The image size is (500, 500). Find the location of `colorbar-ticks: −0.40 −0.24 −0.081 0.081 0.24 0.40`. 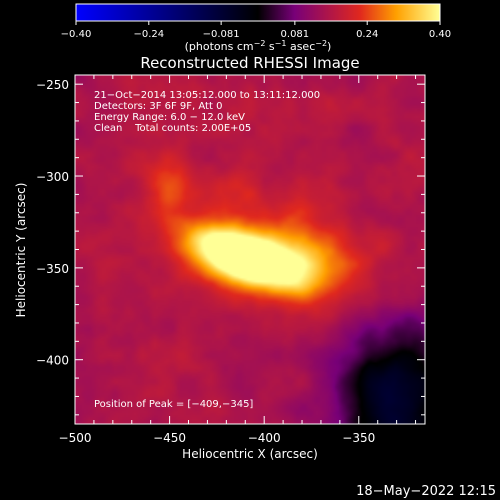

colorbar-ticks: −0.40 −0.24 −0.081 0.081 0.24 0.40 is located at coordinates (256, 30).